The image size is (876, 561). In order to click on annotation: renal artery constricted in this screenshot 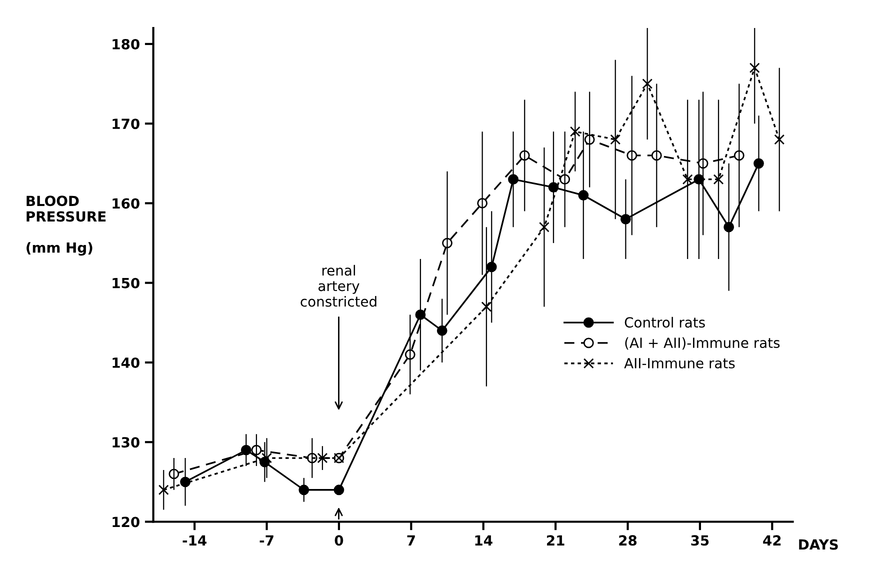, I will do `click(338, 285)`.